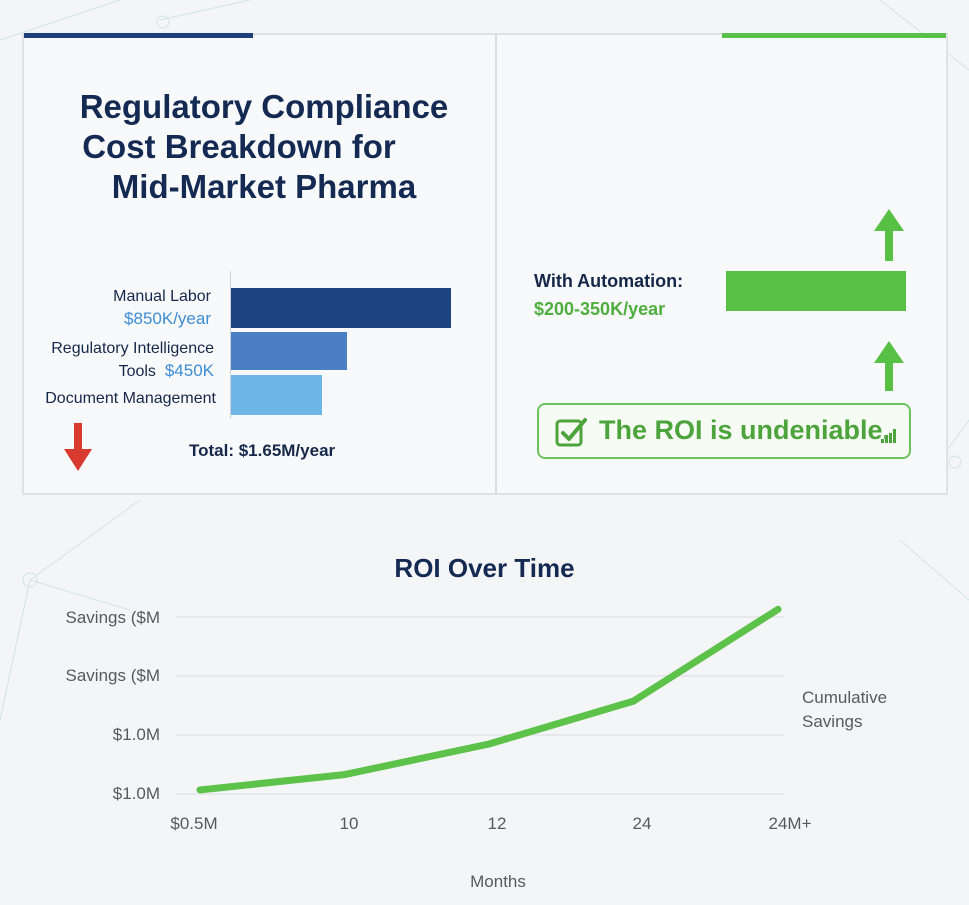 This screenshot has height=905, width=969. What do you see at coordinates (496, 264) in the screenshot?
I see `panel-divider` at bounding box center [496, 264].